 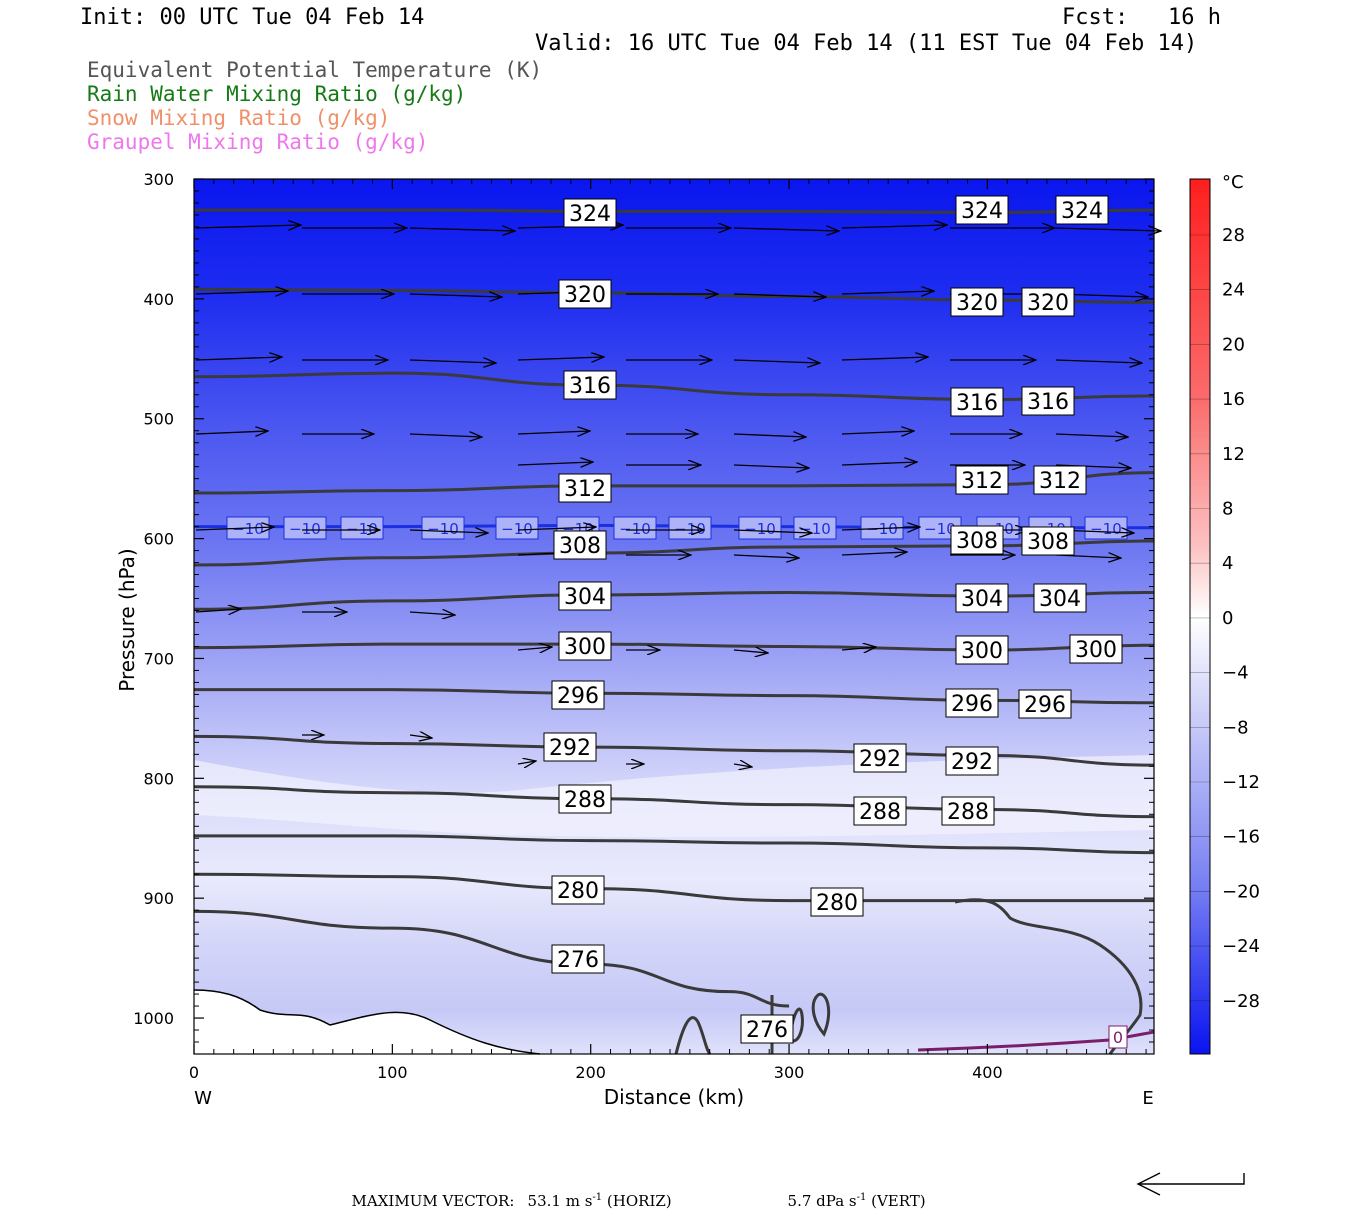 What do you see at coordinates (1036, 1041) in the screenshot?
I see `graupel-contour` at bounding box center [1036, 1041].